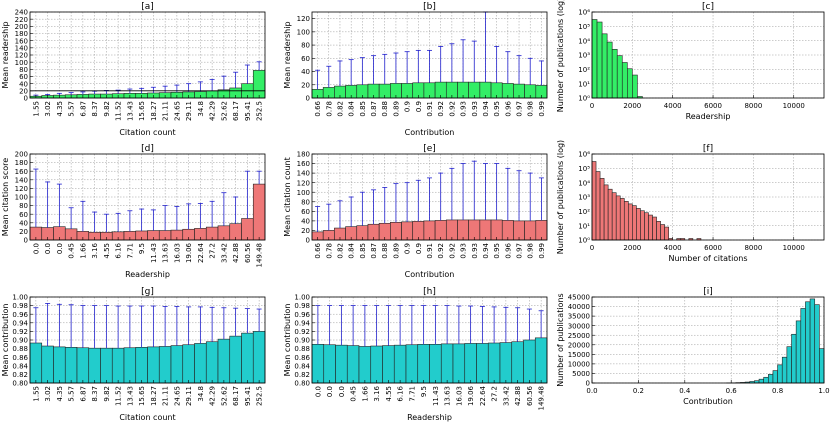 This screenshot has height=437, width=831. I want to click on x-tick-label: 0.87, so click(374, 251).